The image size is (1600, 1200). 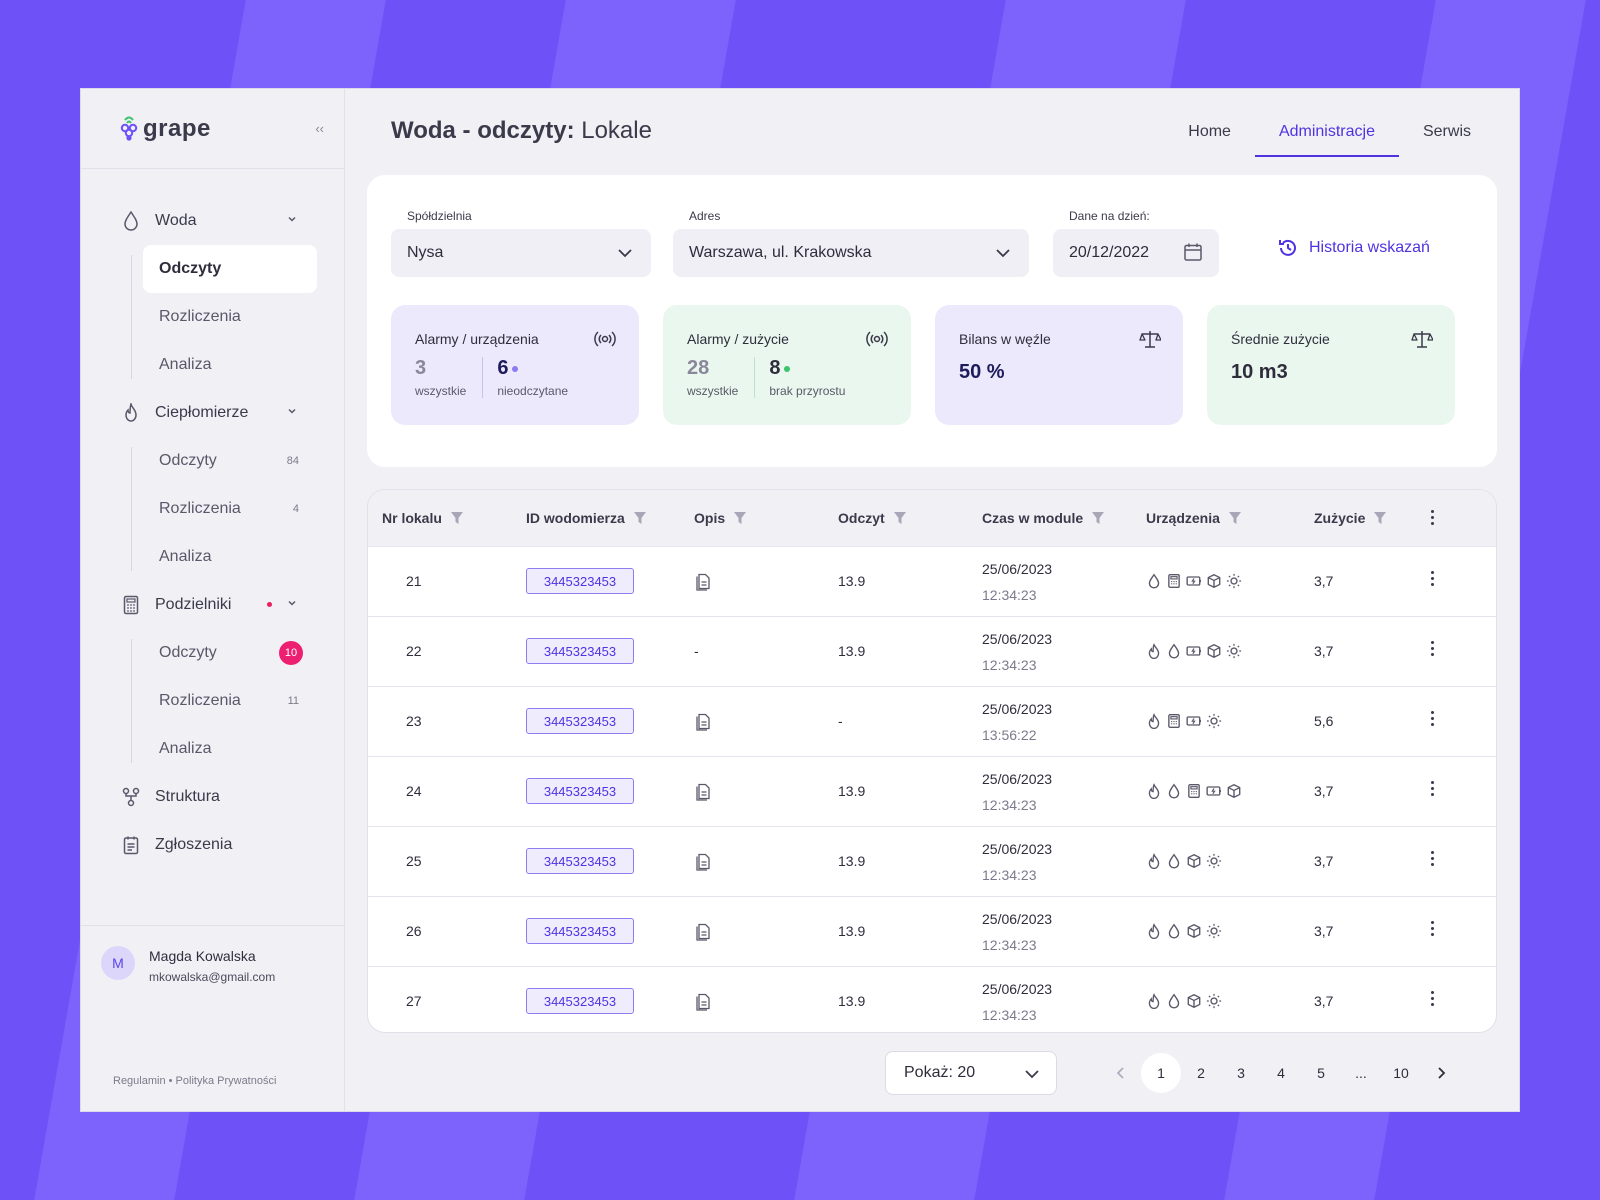 What do you see at coordinates (230, 461) in the screenshot?
I see `sidebar-item-cieplomierze-odczyty: Odczyty 84` at bounding box center [230, 461].